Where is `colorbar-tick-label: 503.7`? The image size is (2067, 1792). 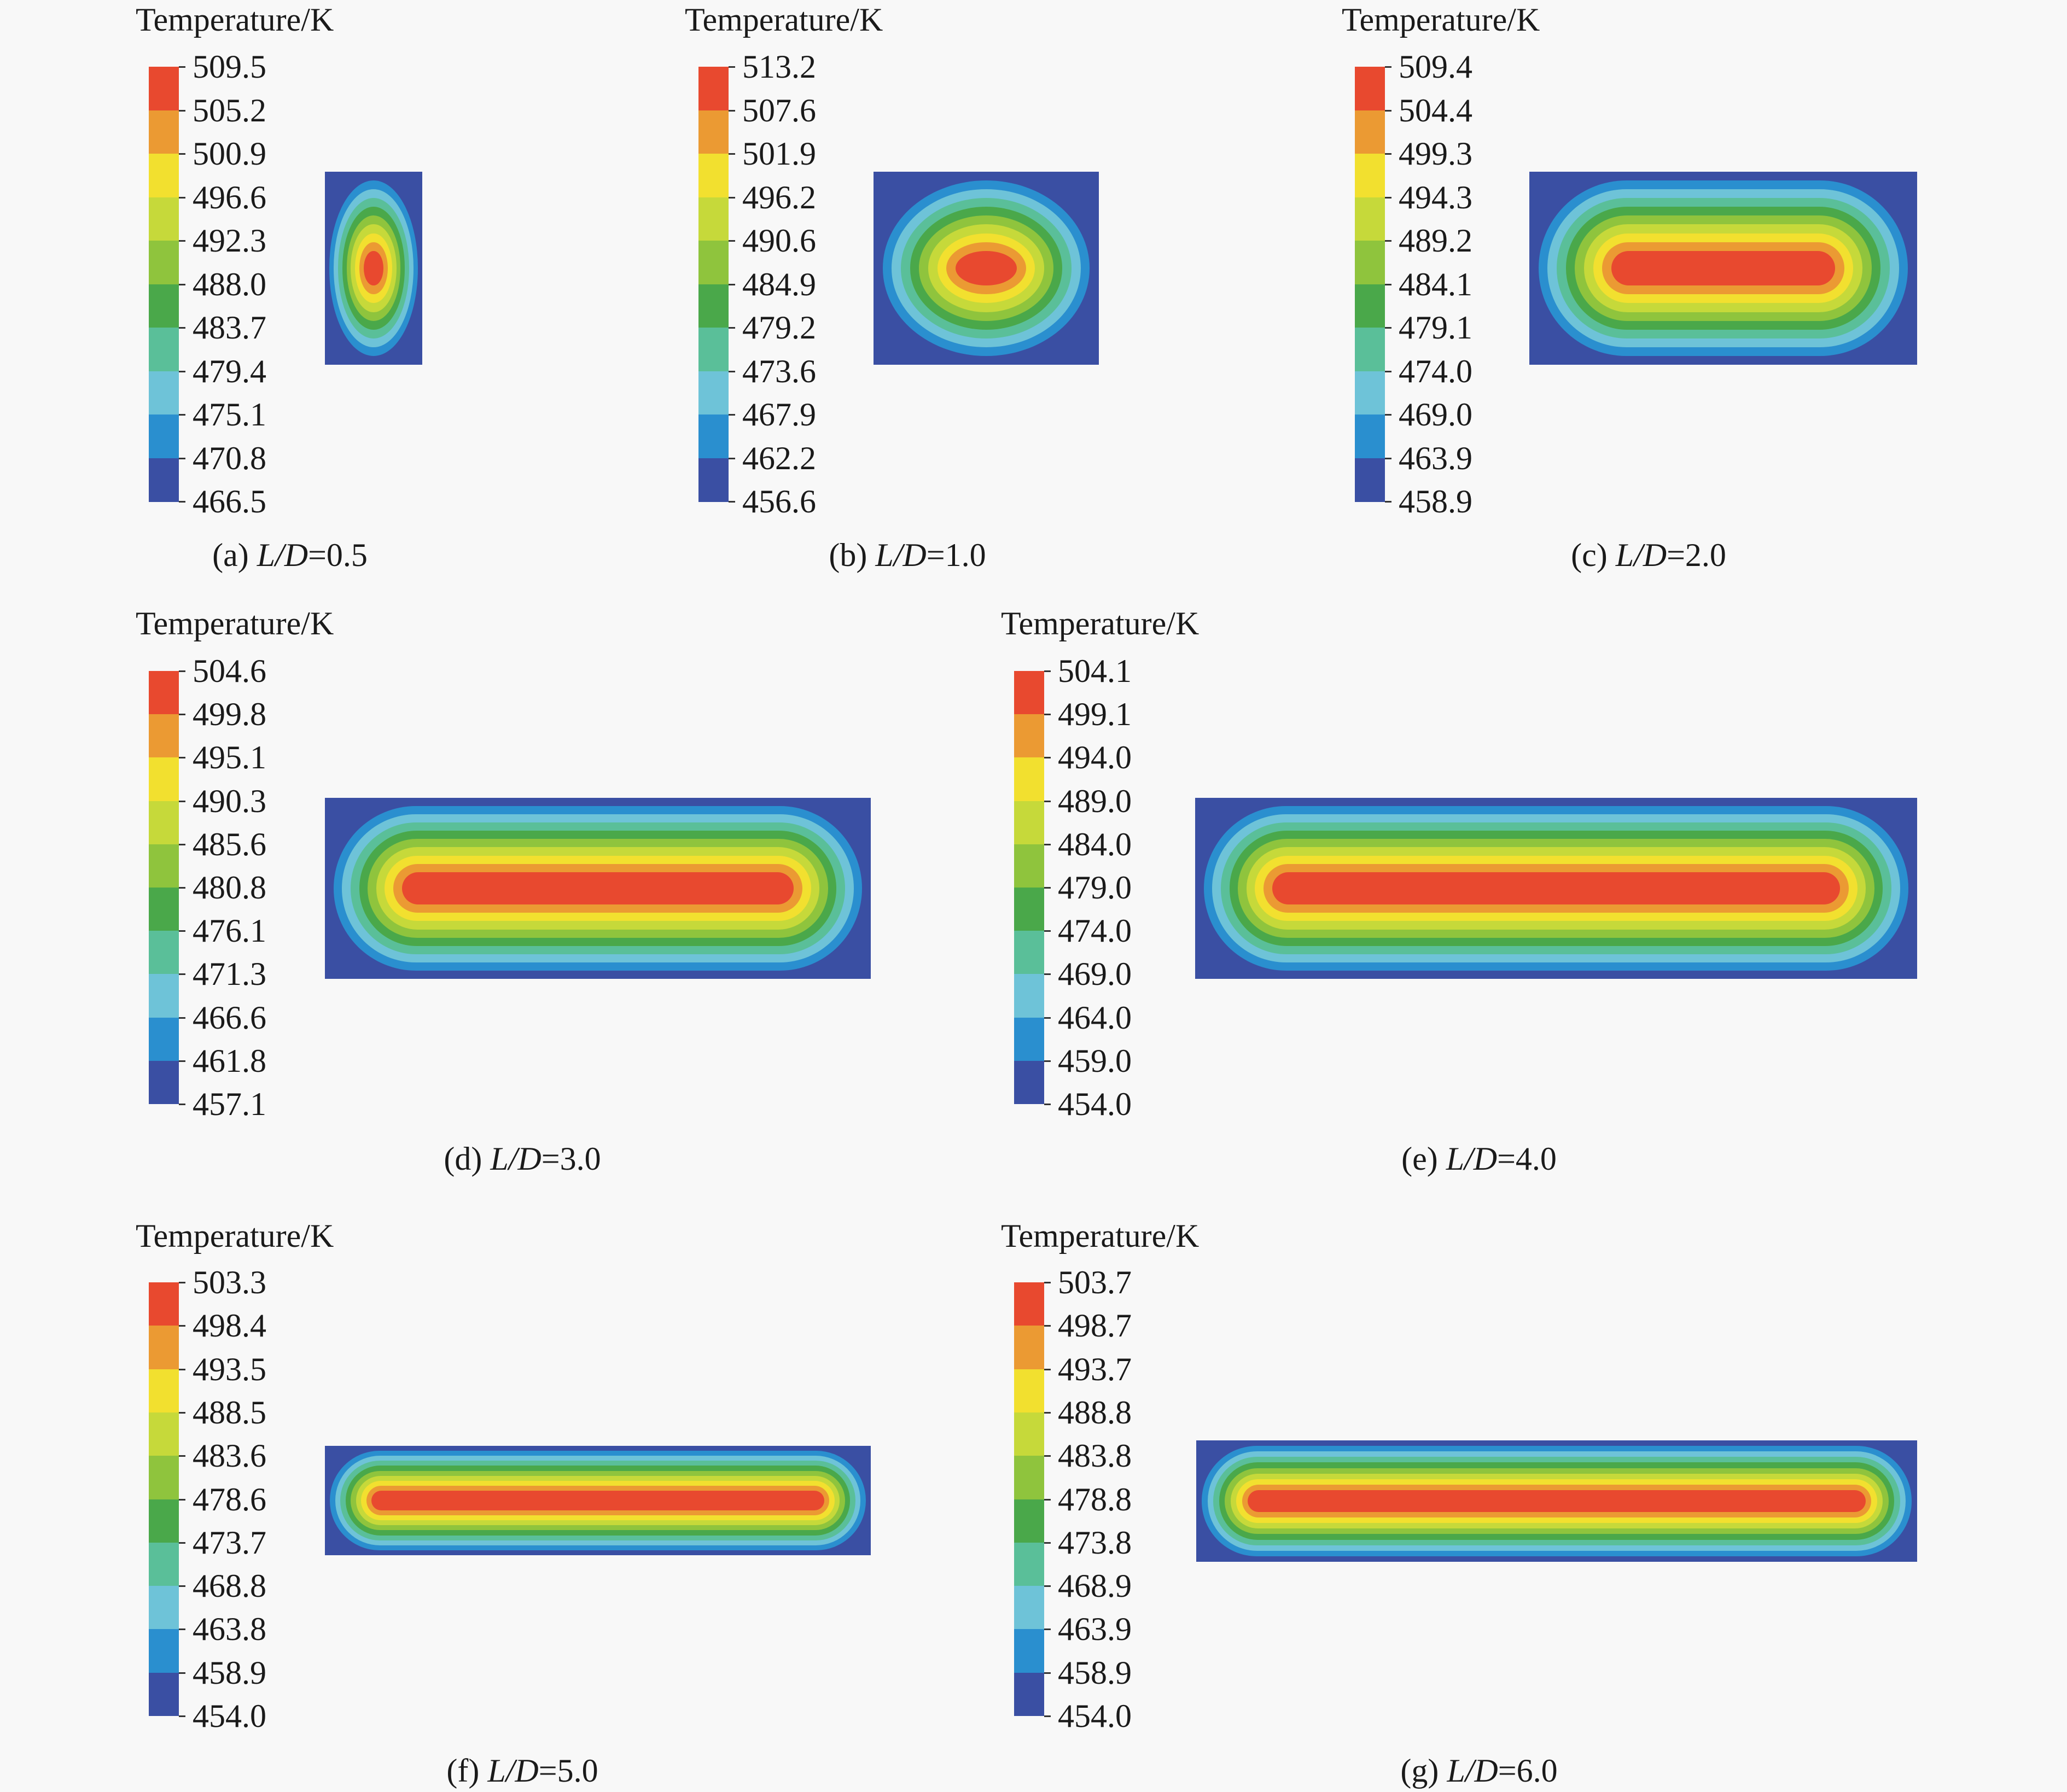 colorbar-tick-label: 503.7 is located at coordinates (1095, 1282).